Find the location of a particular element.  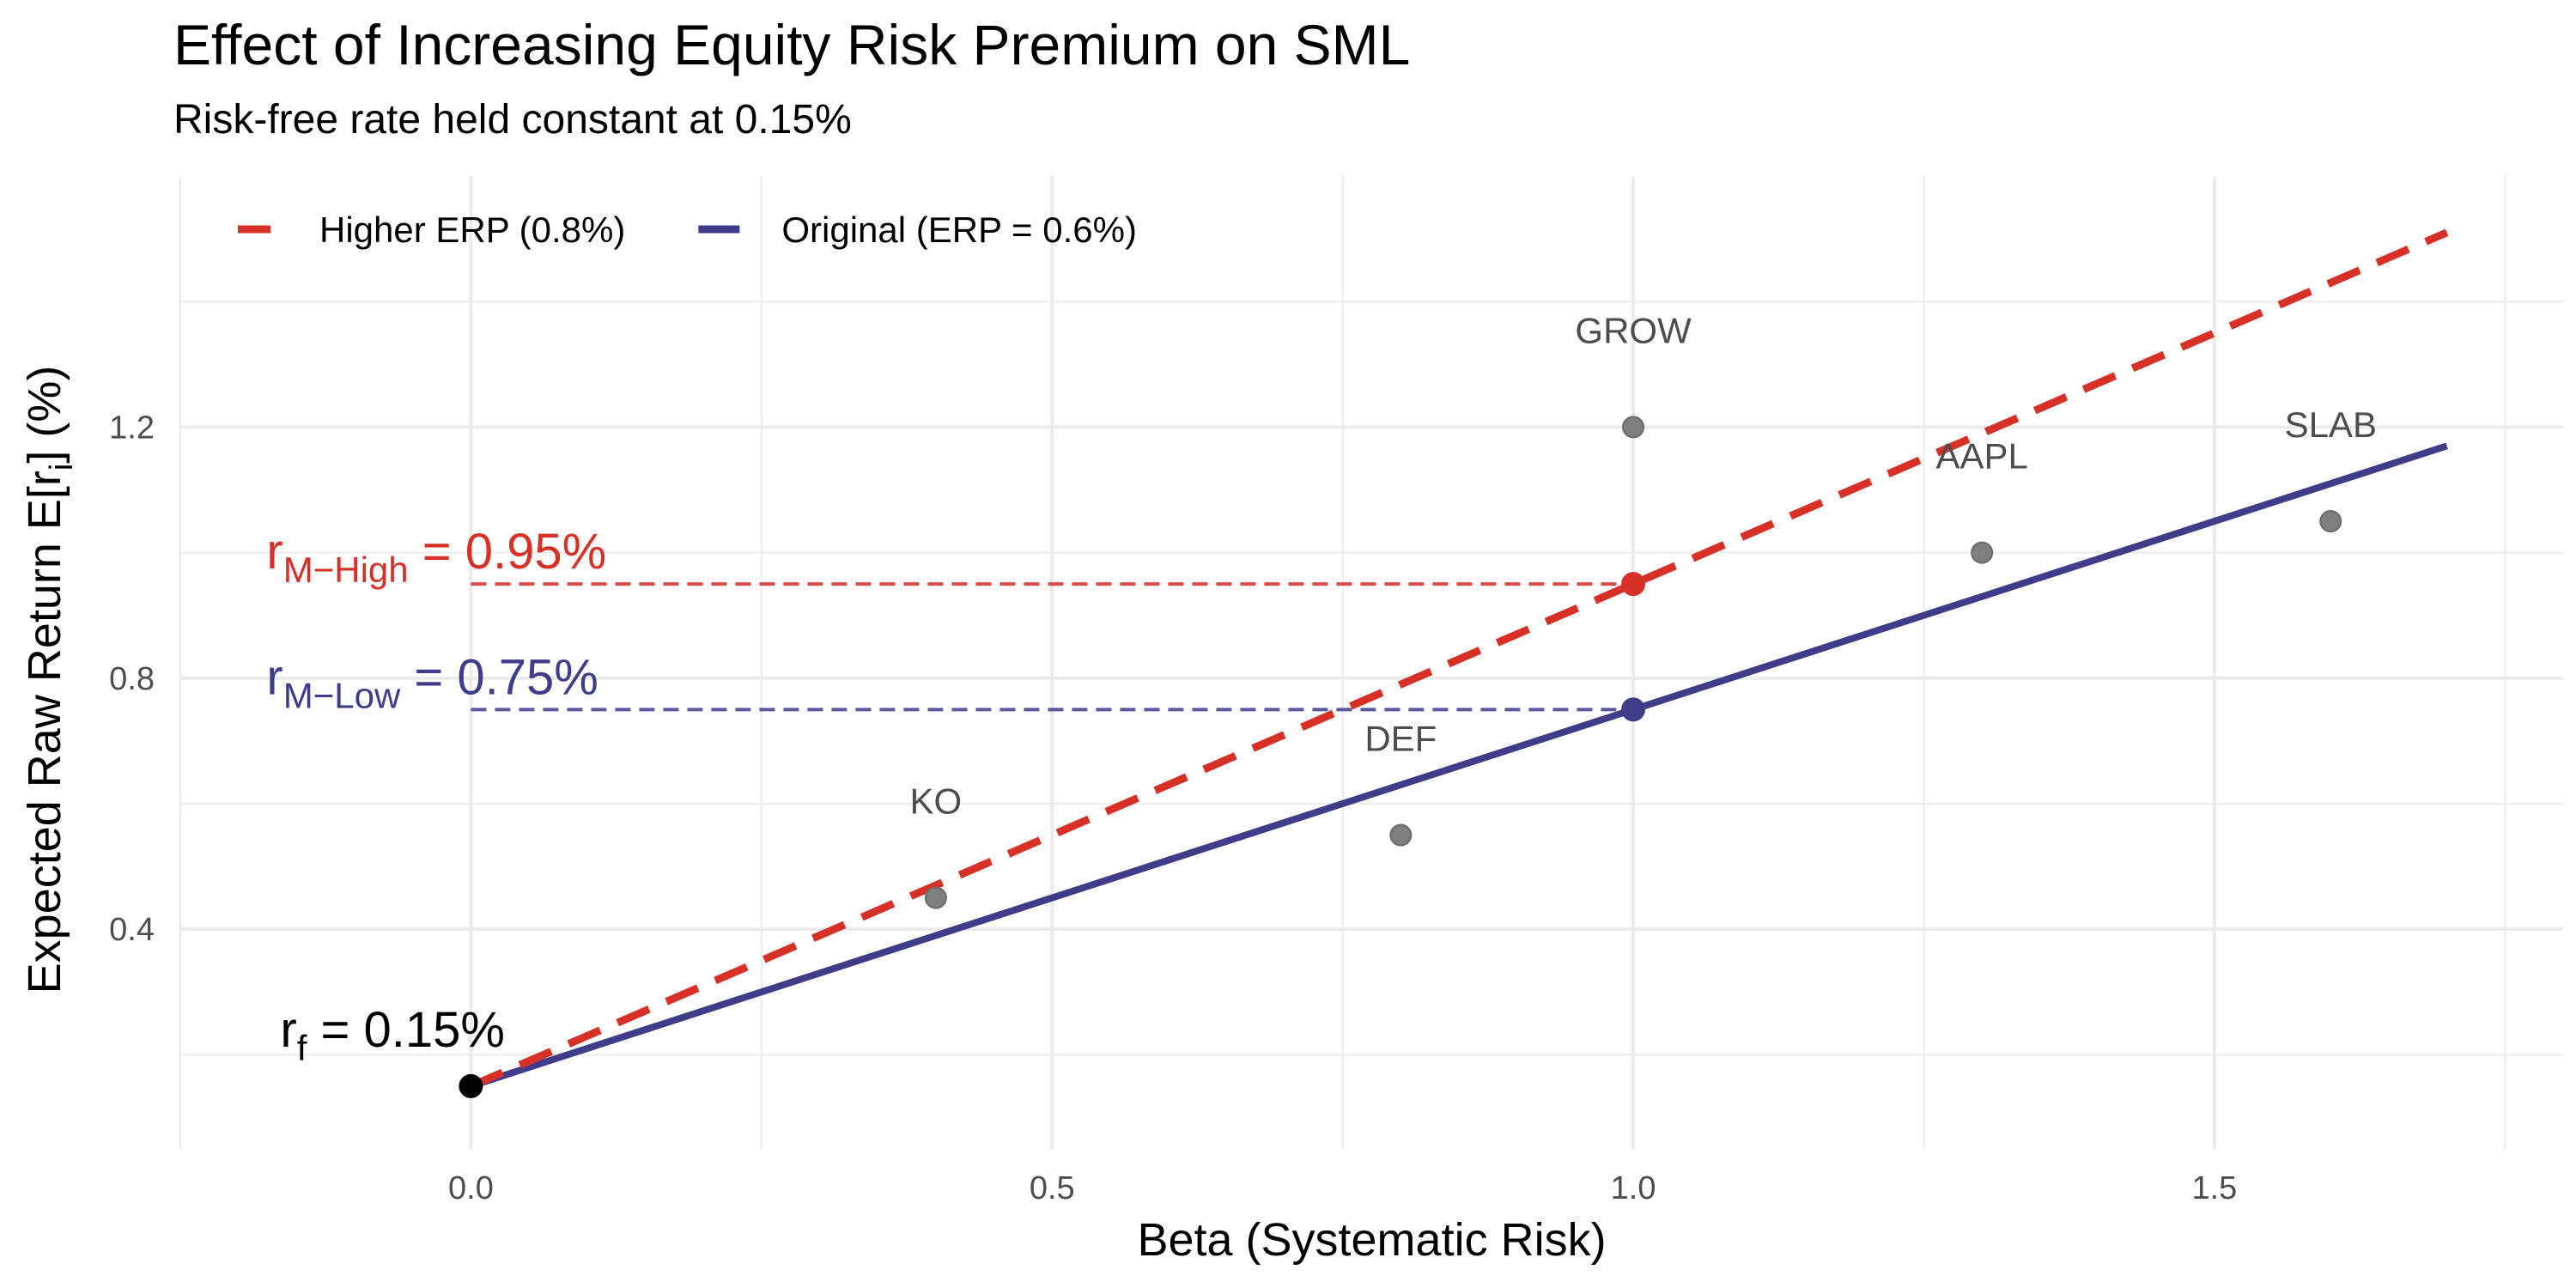

x-tick-label: 1.0 is located at coordinates (1634, 1188).